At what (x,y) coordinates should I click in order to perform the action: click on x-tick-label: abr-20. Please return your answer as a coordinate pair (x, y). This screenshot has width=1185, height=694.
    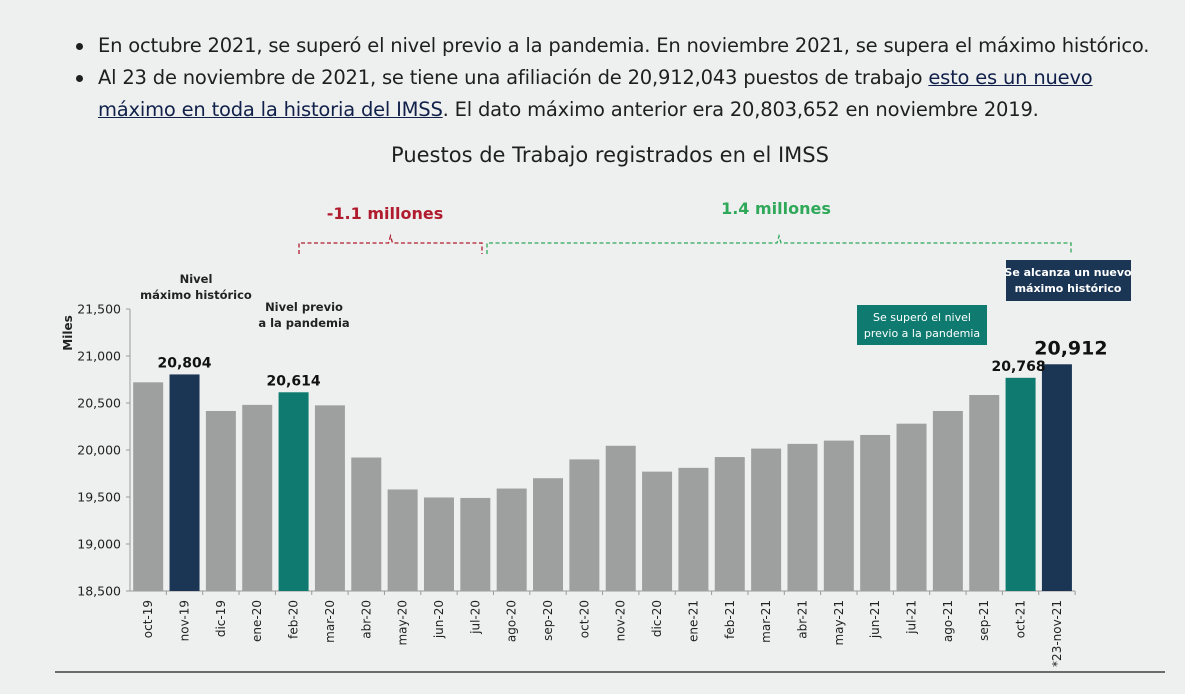
    Looking at the image, I should click on (366, 619).